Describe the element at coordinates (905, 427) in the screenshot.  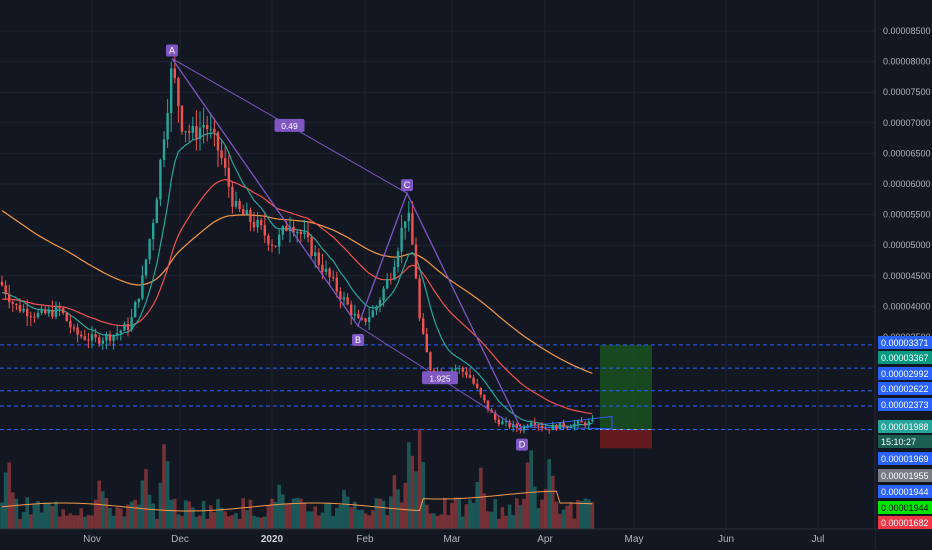
I see `price-label-text: 0.00001988` at that location.